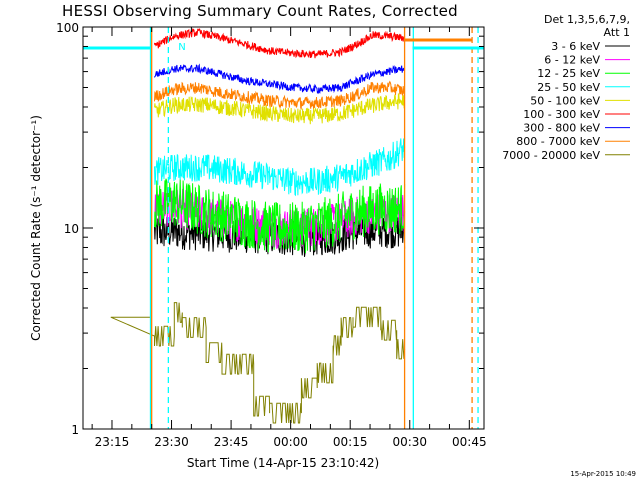 The width and height of the screenshot is (640, 480). I want to click on y-tick-label: 1, so click(75, 430).